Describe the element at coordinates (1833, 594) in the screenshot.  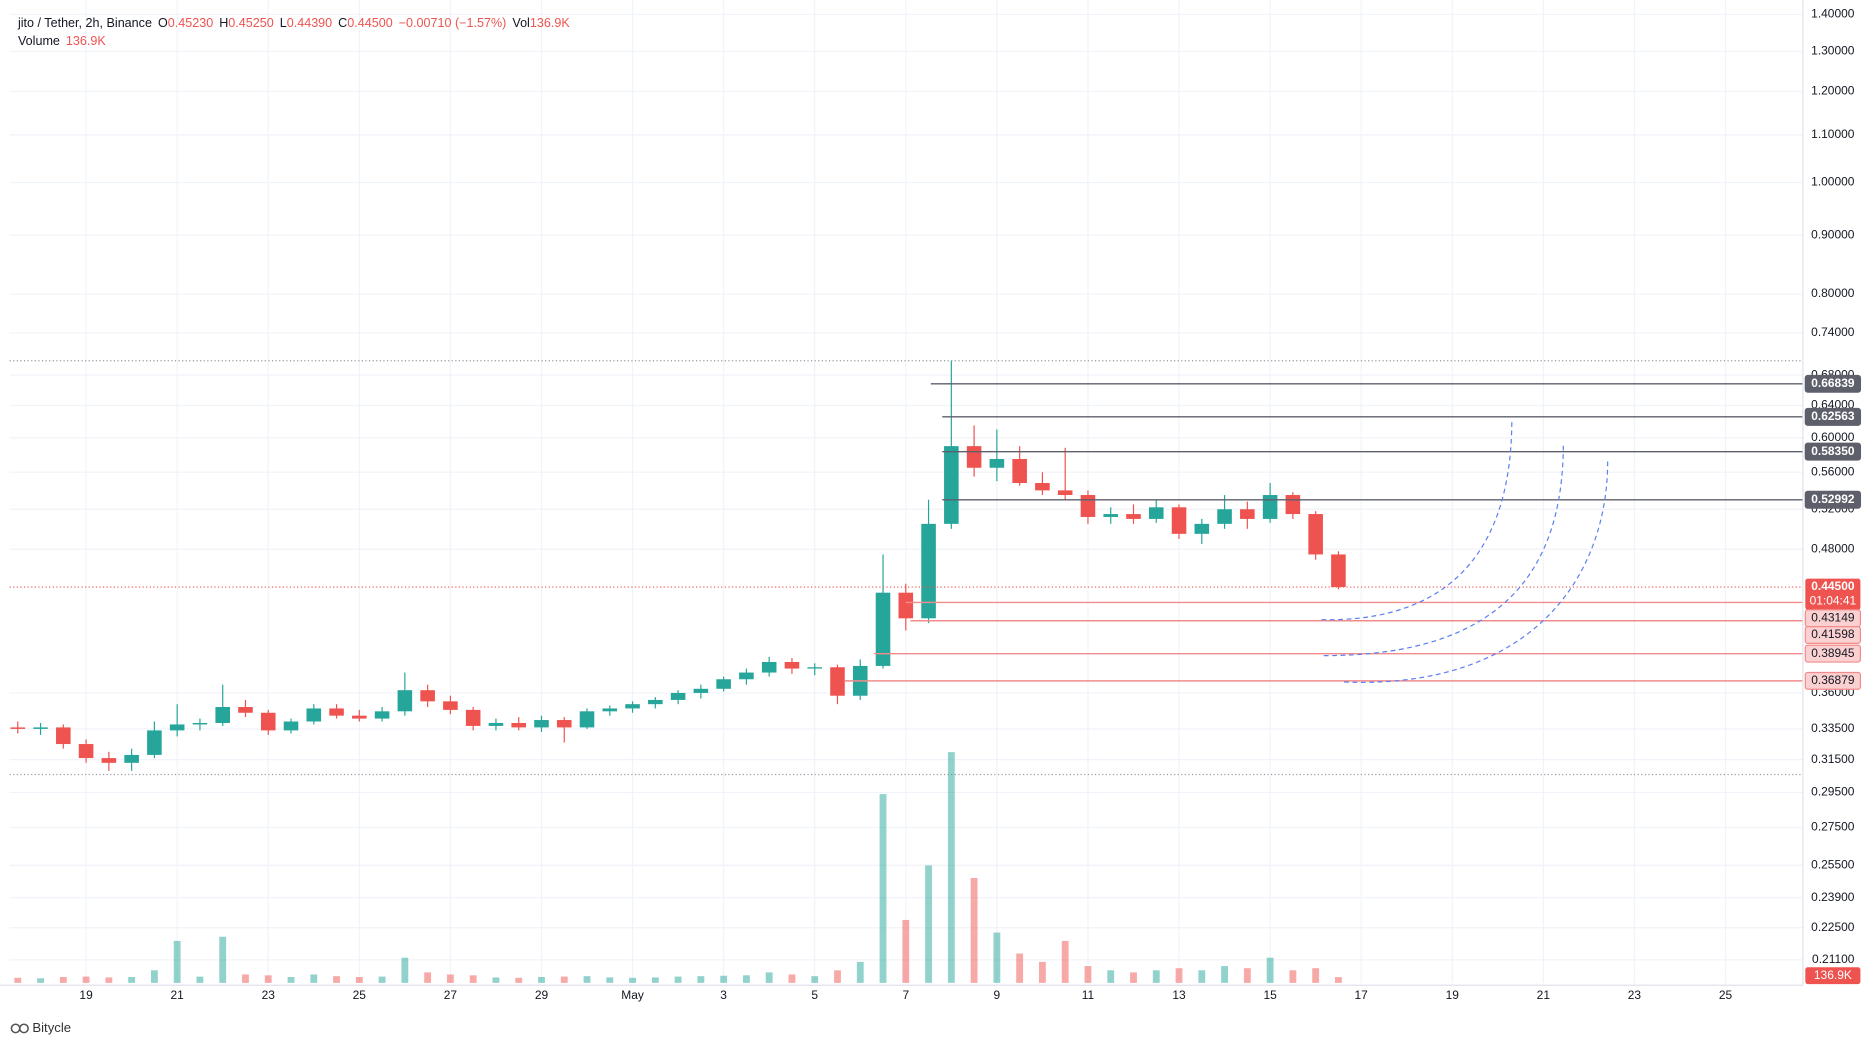
I see `price-label-box` at that location.